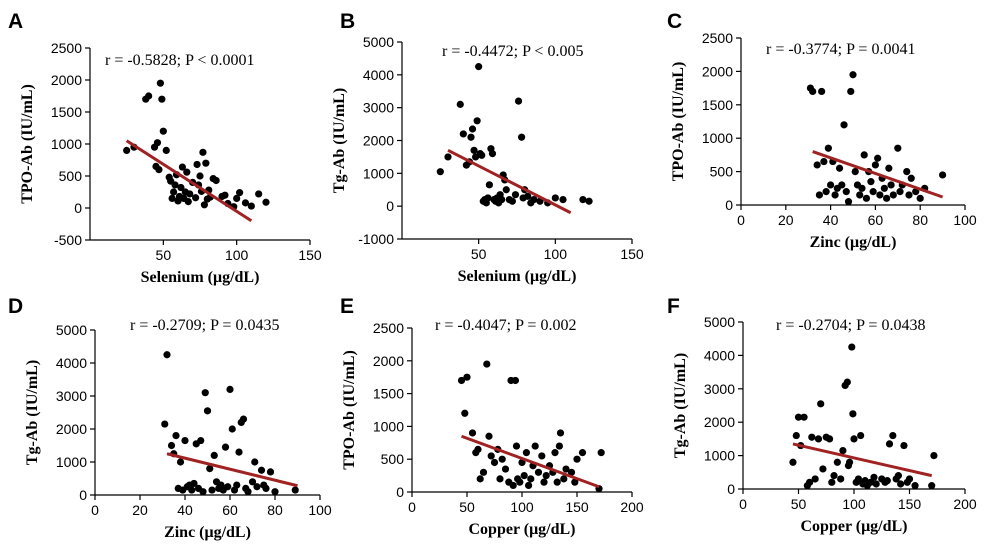 The image size is (1000, 550). Describe the element at coordinates (505, 325) in the screenshot. I see `correlation-annotation: r = -0.4047; P = 0.002` at that location.